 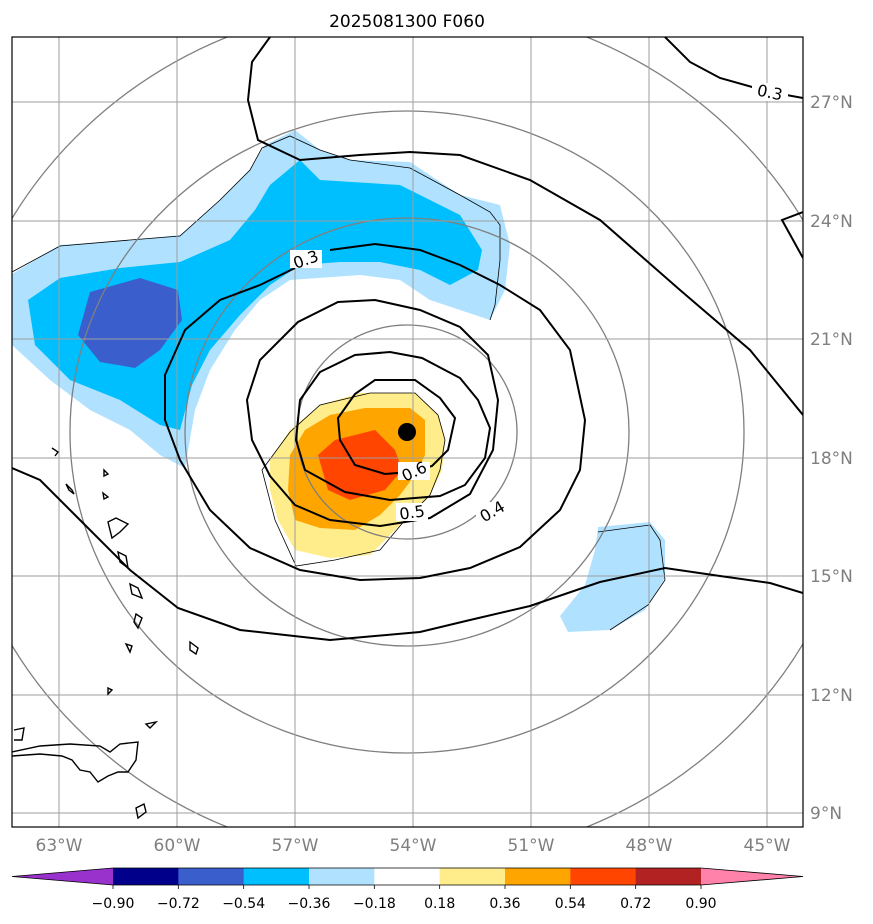 I want to click on colorbar-tick-label: −0.18, so click(x=374, y=904).